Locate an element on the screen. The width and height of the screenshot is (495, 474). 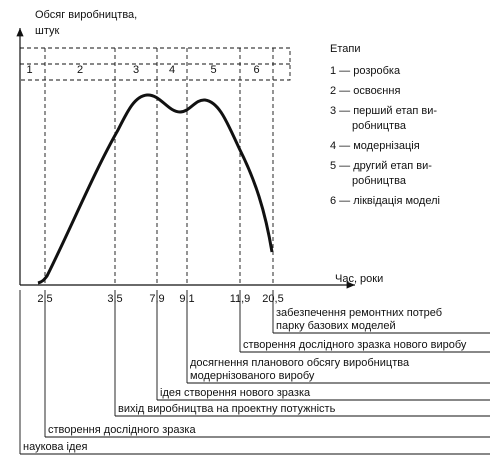
x-axis-label: Час, роки is located at coordinates (359, 279).